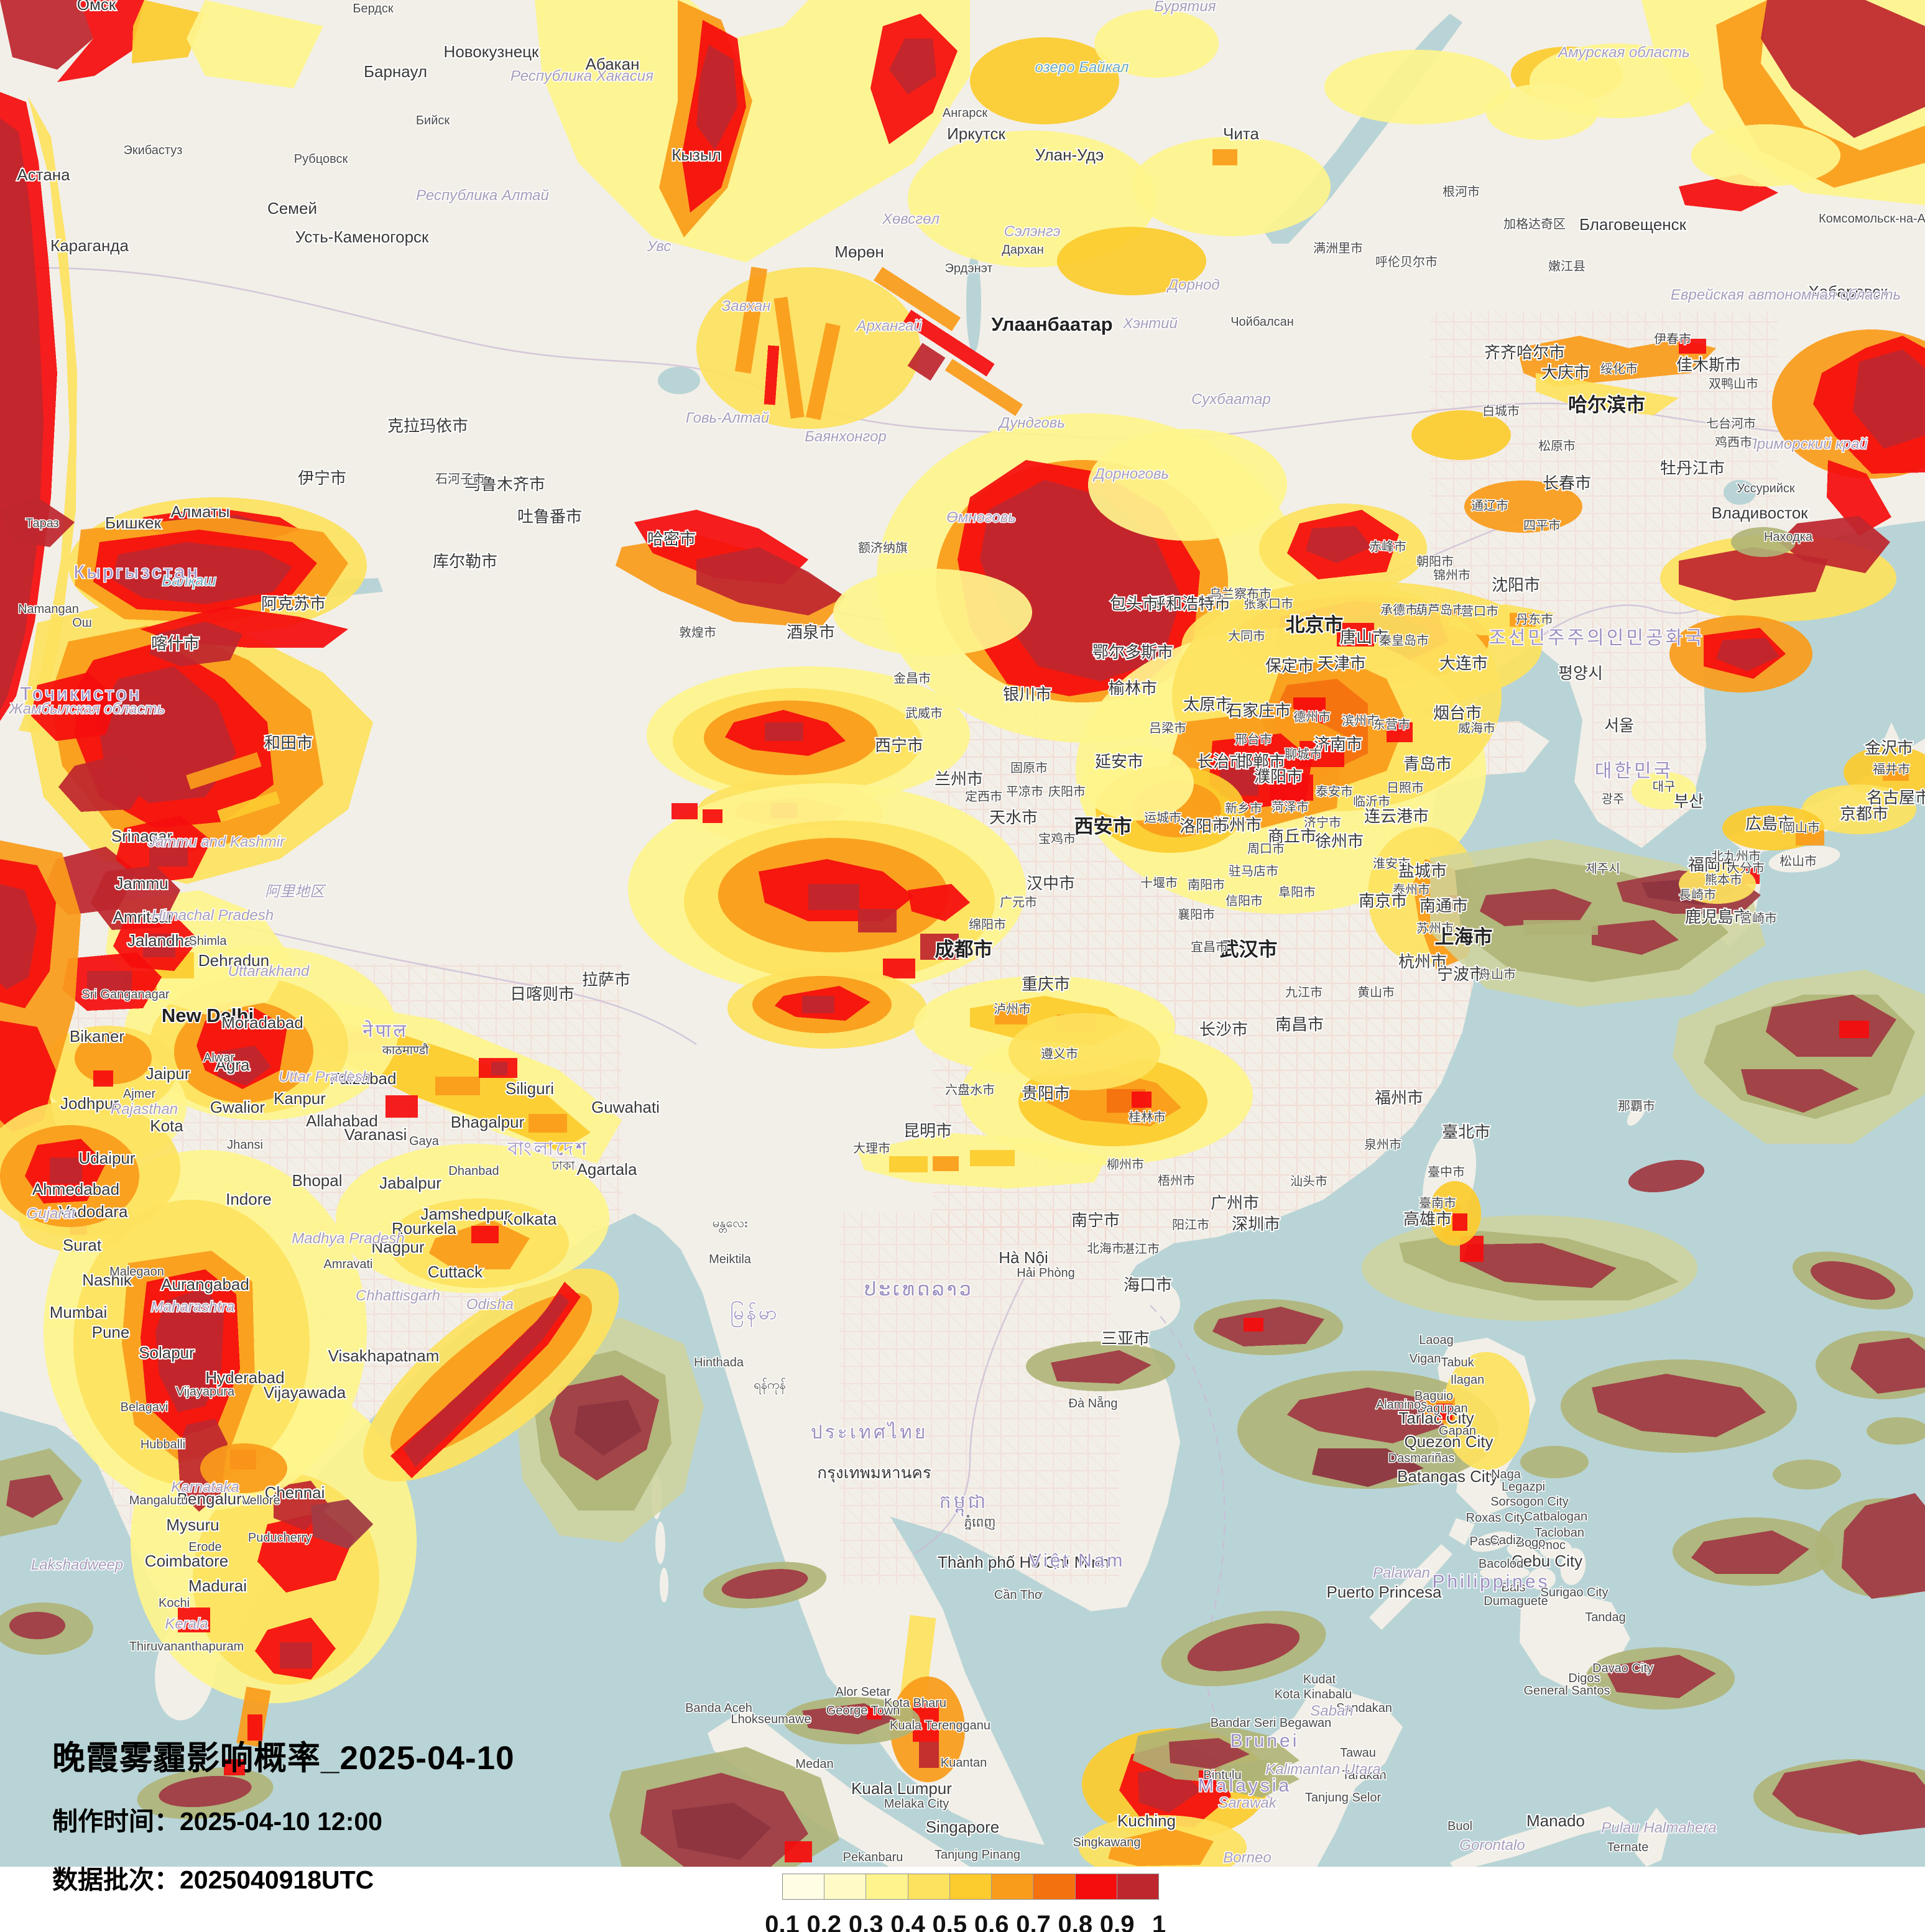 The image size is (1925, 1932). Describe the element at coordinates (1376, 992) in the screenshot. I see `map-label: 黄山市` at that location.